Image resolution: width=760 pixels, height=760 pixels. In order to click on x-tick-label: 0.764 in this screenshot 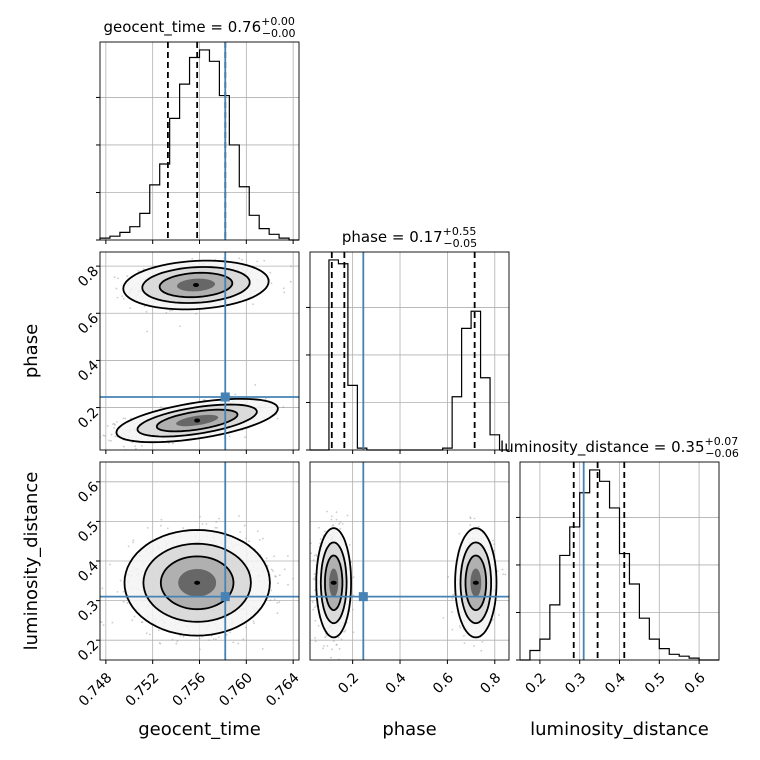, I will do `click(283, 690)`.